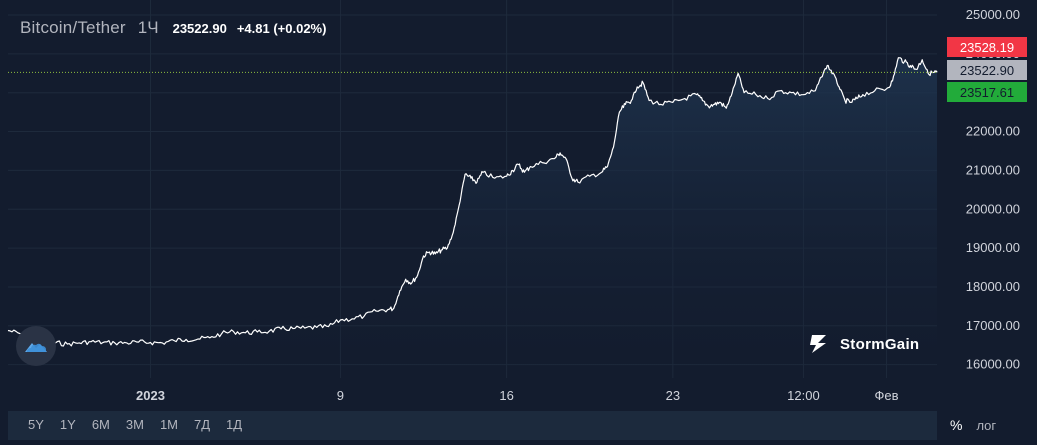 The image size is (1037, 445). I want to click on scale-tools: % лог, so click(973, 425).